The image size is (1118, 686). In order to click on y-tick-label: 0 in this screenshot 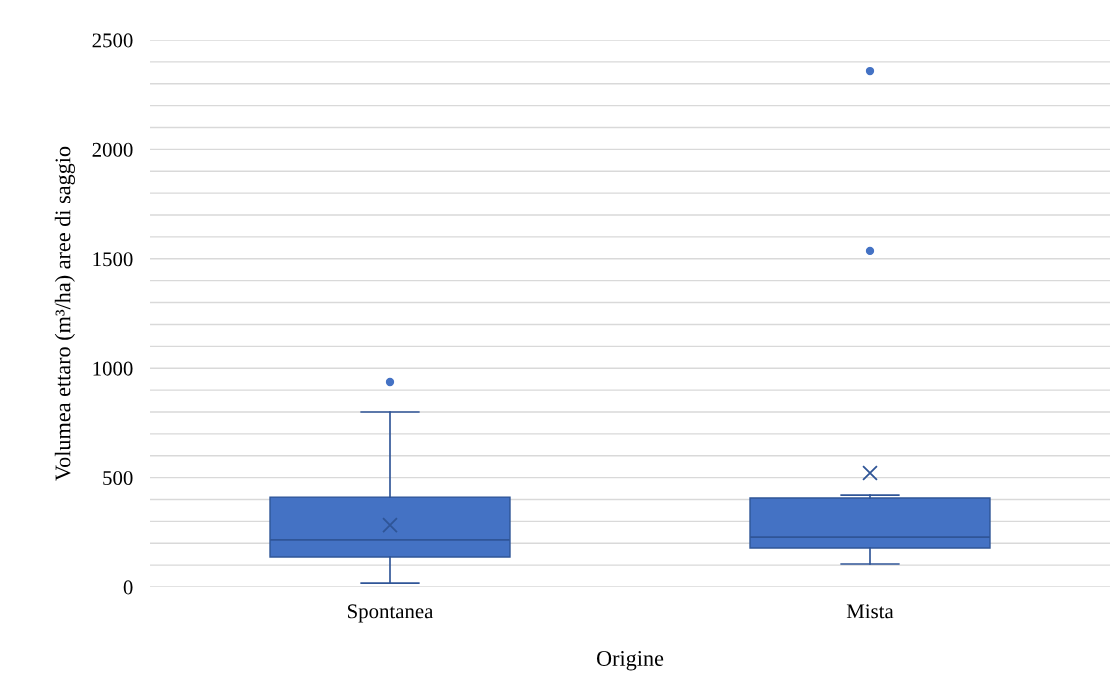, I will do `click(128, 587)`.